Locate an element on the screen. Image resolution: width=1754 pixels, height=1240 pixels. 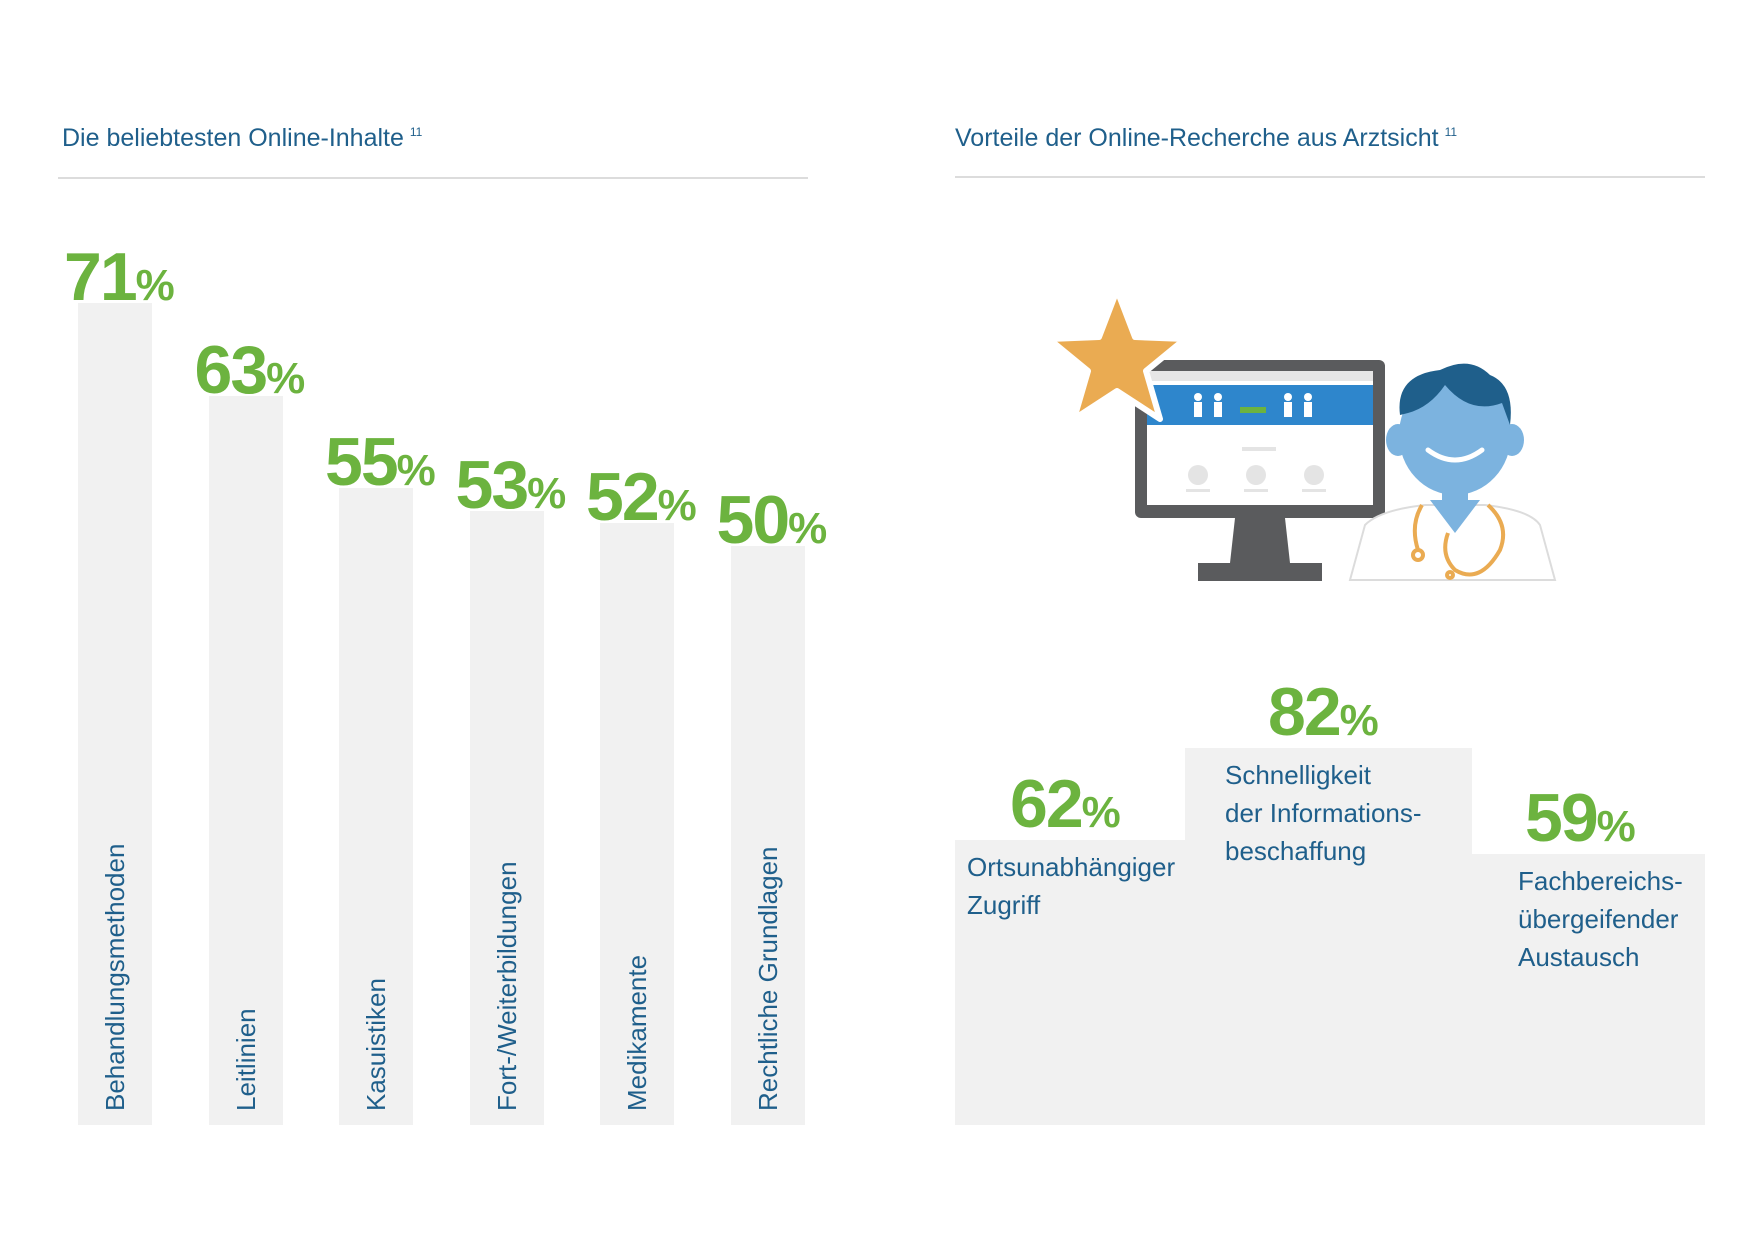
bar-fort-weiterbildungen is located at coordinates (506, 818).